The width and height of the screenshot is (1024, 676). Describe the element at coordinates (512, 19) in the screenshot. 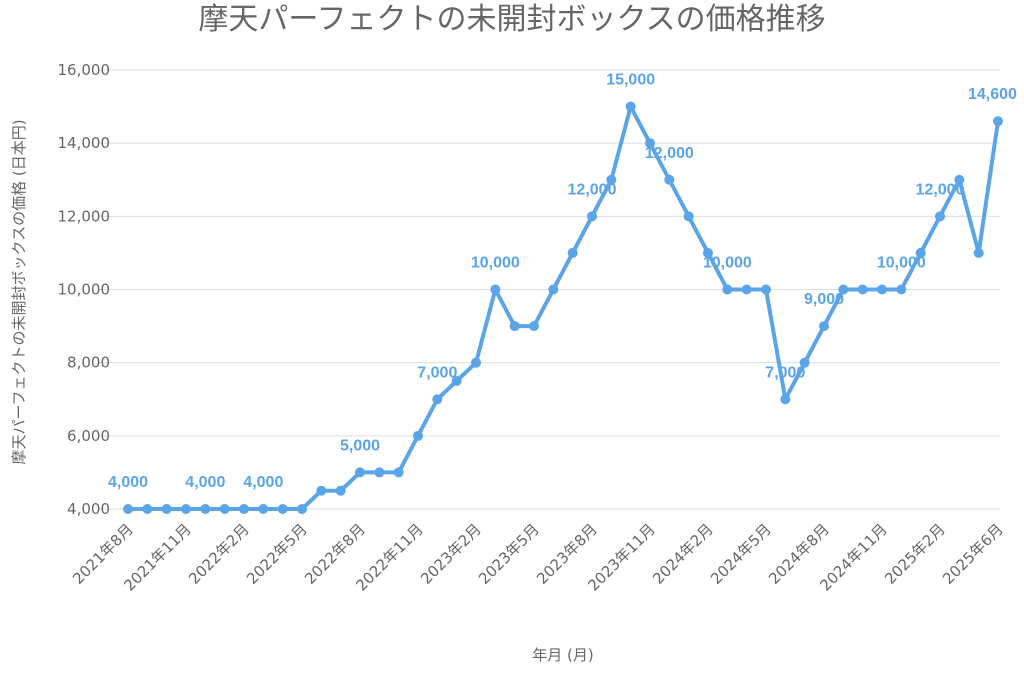

I see `chart-title: 摩天パーフェクトの未開封ボックスの価格推移` at that location.